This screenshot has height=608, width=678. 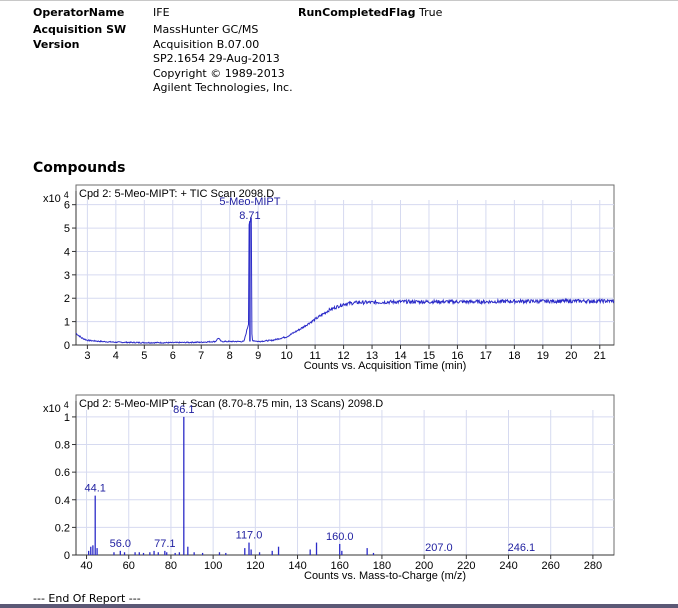 I want to click on y-tick-label: 2, so click(x=67, y=299).